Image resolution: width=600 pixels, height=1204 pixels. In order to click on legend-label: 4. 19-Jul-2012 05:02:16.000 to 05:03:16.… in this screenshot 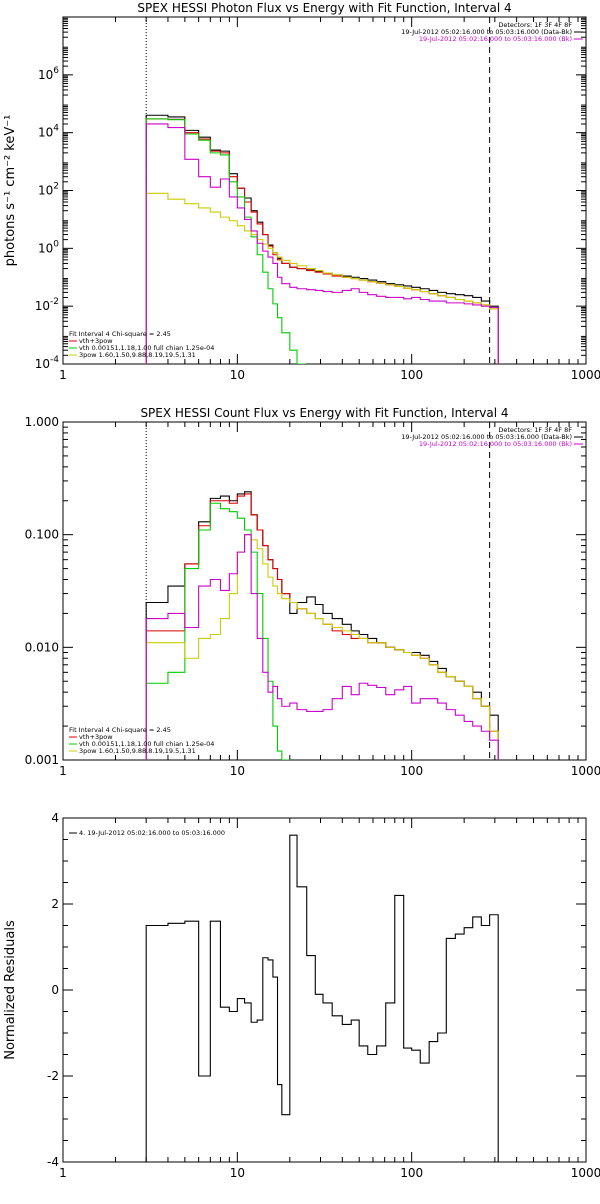, I will do `click(152, 833)`.